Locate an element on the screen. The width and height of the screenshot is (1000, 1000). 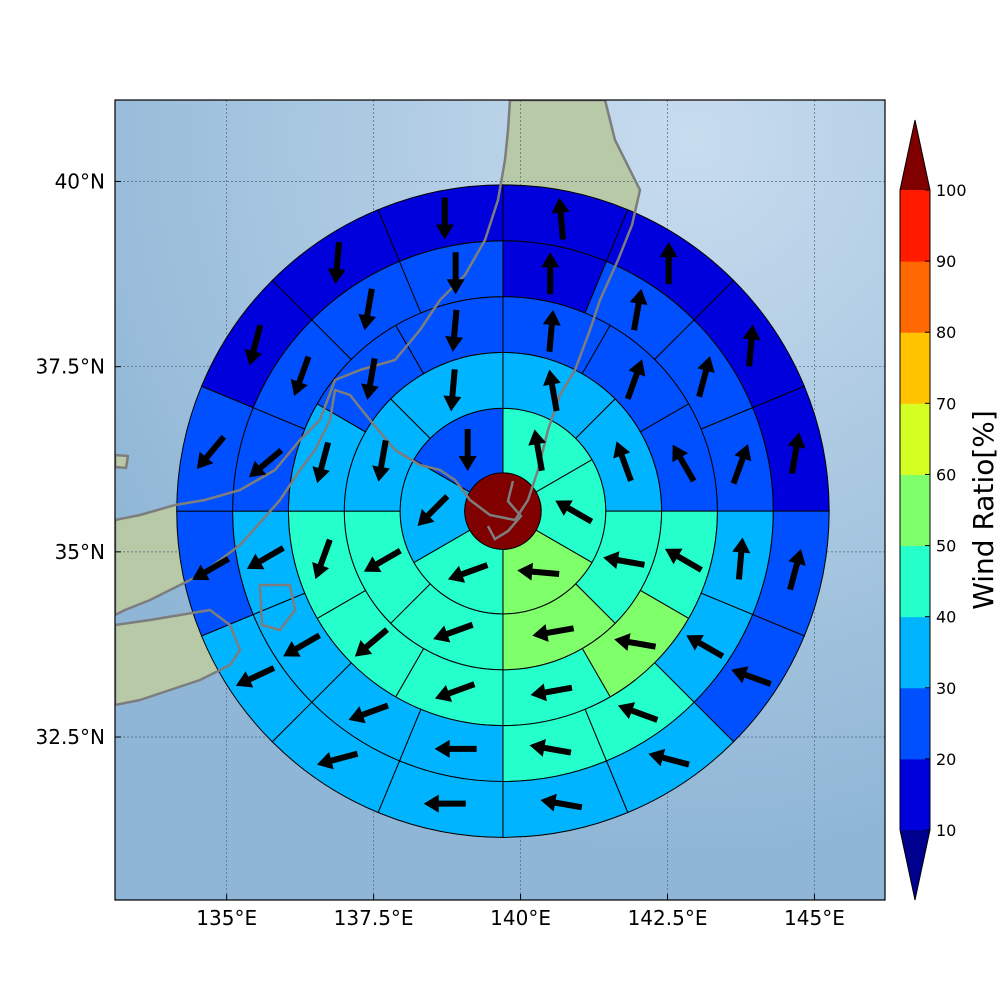
x-tick-label: 142.5°E is located at coordinates (668, 918).